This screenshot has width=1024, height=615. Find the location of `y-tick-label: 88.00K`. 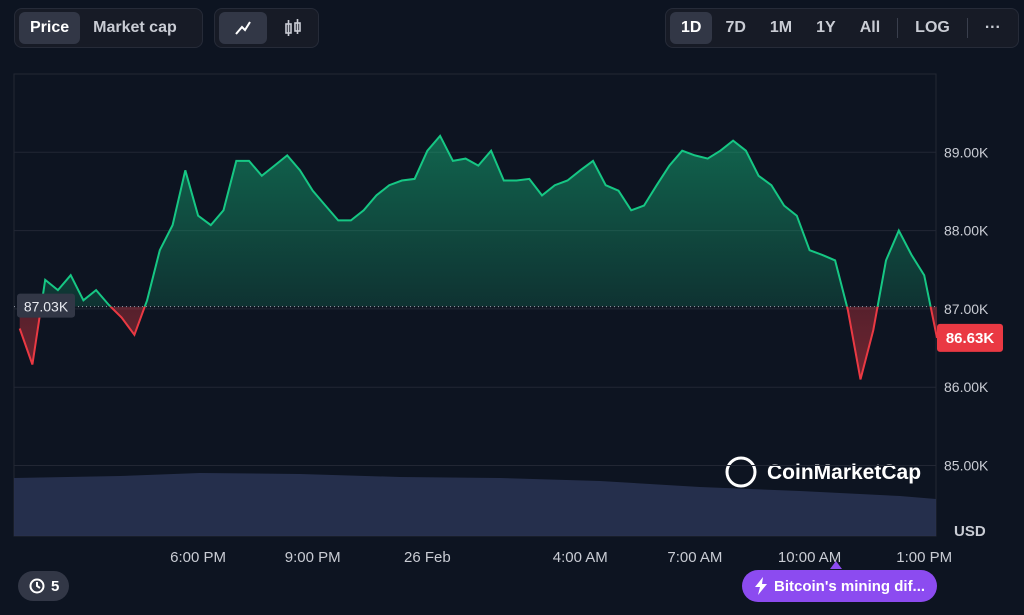

y-tick-label: 88.00K is located at coordinates (966, 231).